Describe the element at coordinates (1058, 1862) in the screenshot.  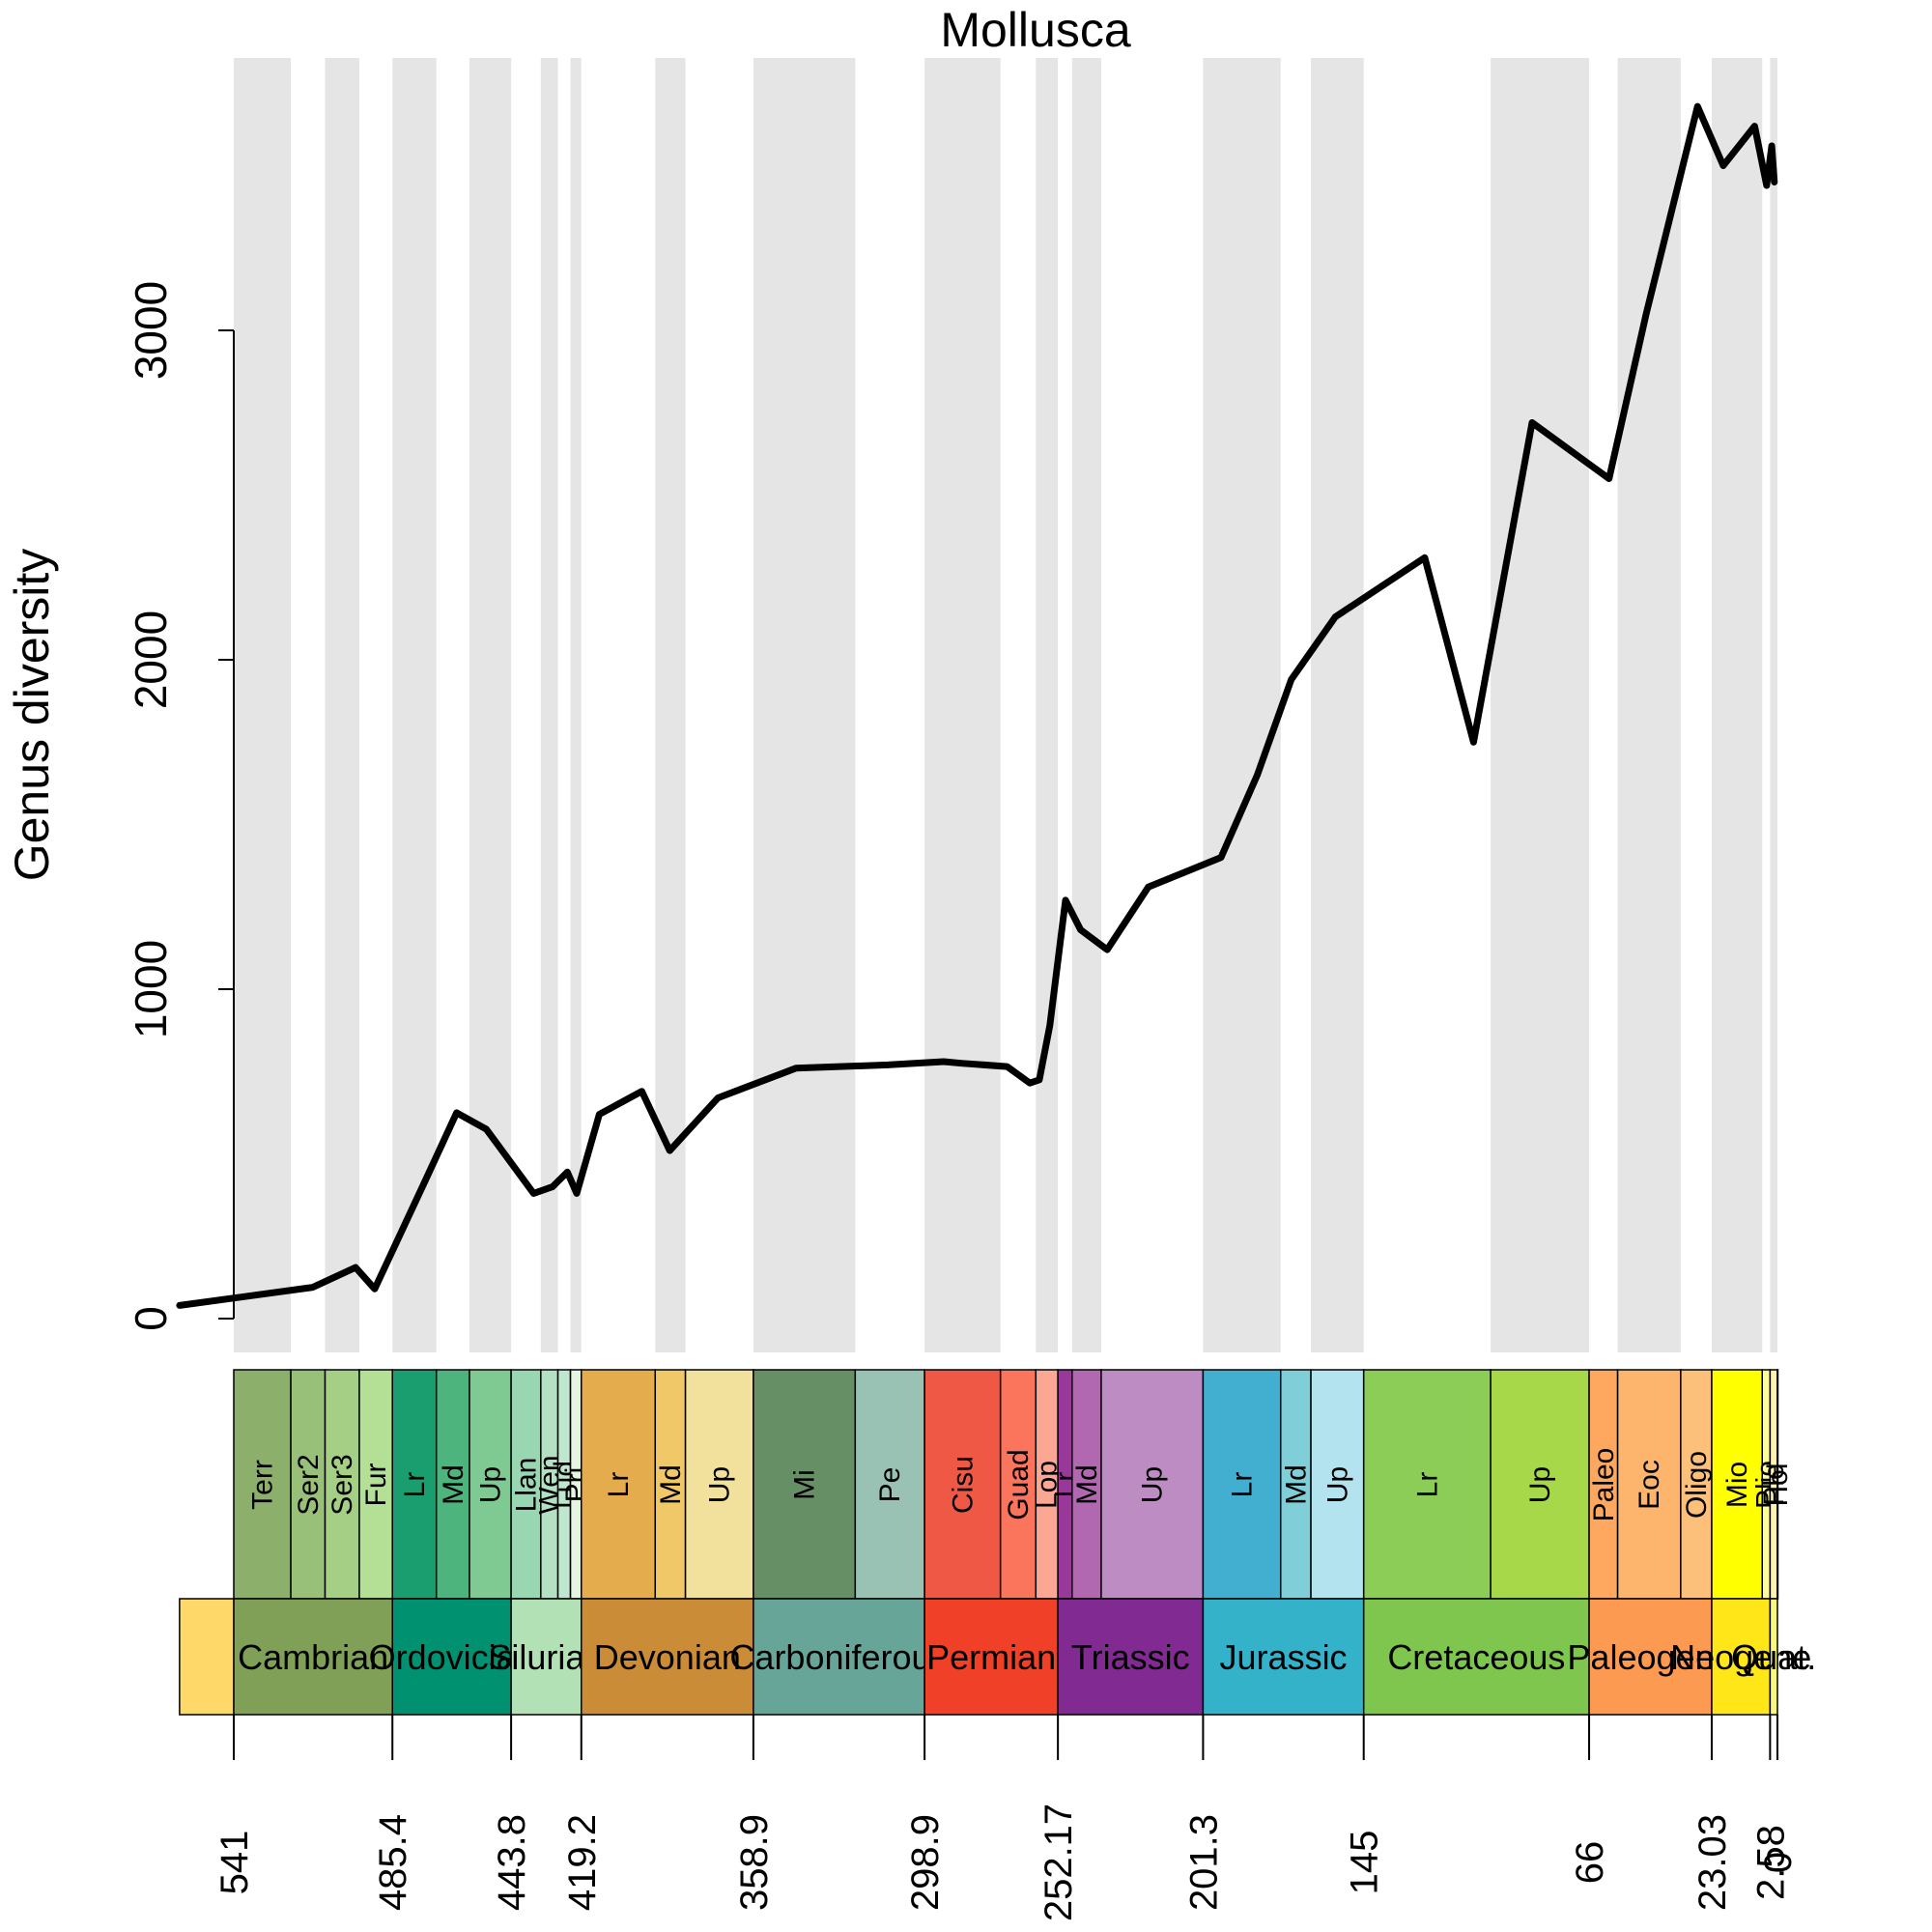
I see `x-tick-label: 252.17` at that location.